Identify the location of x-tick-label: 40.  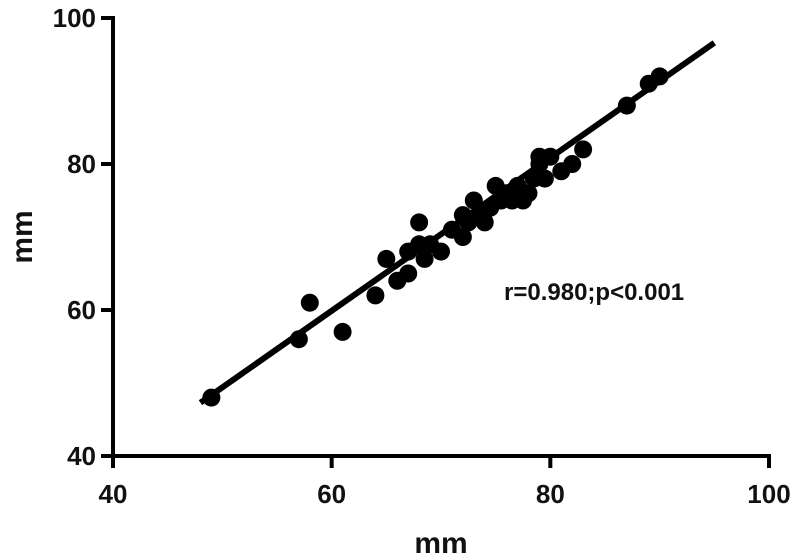
(113, 494).